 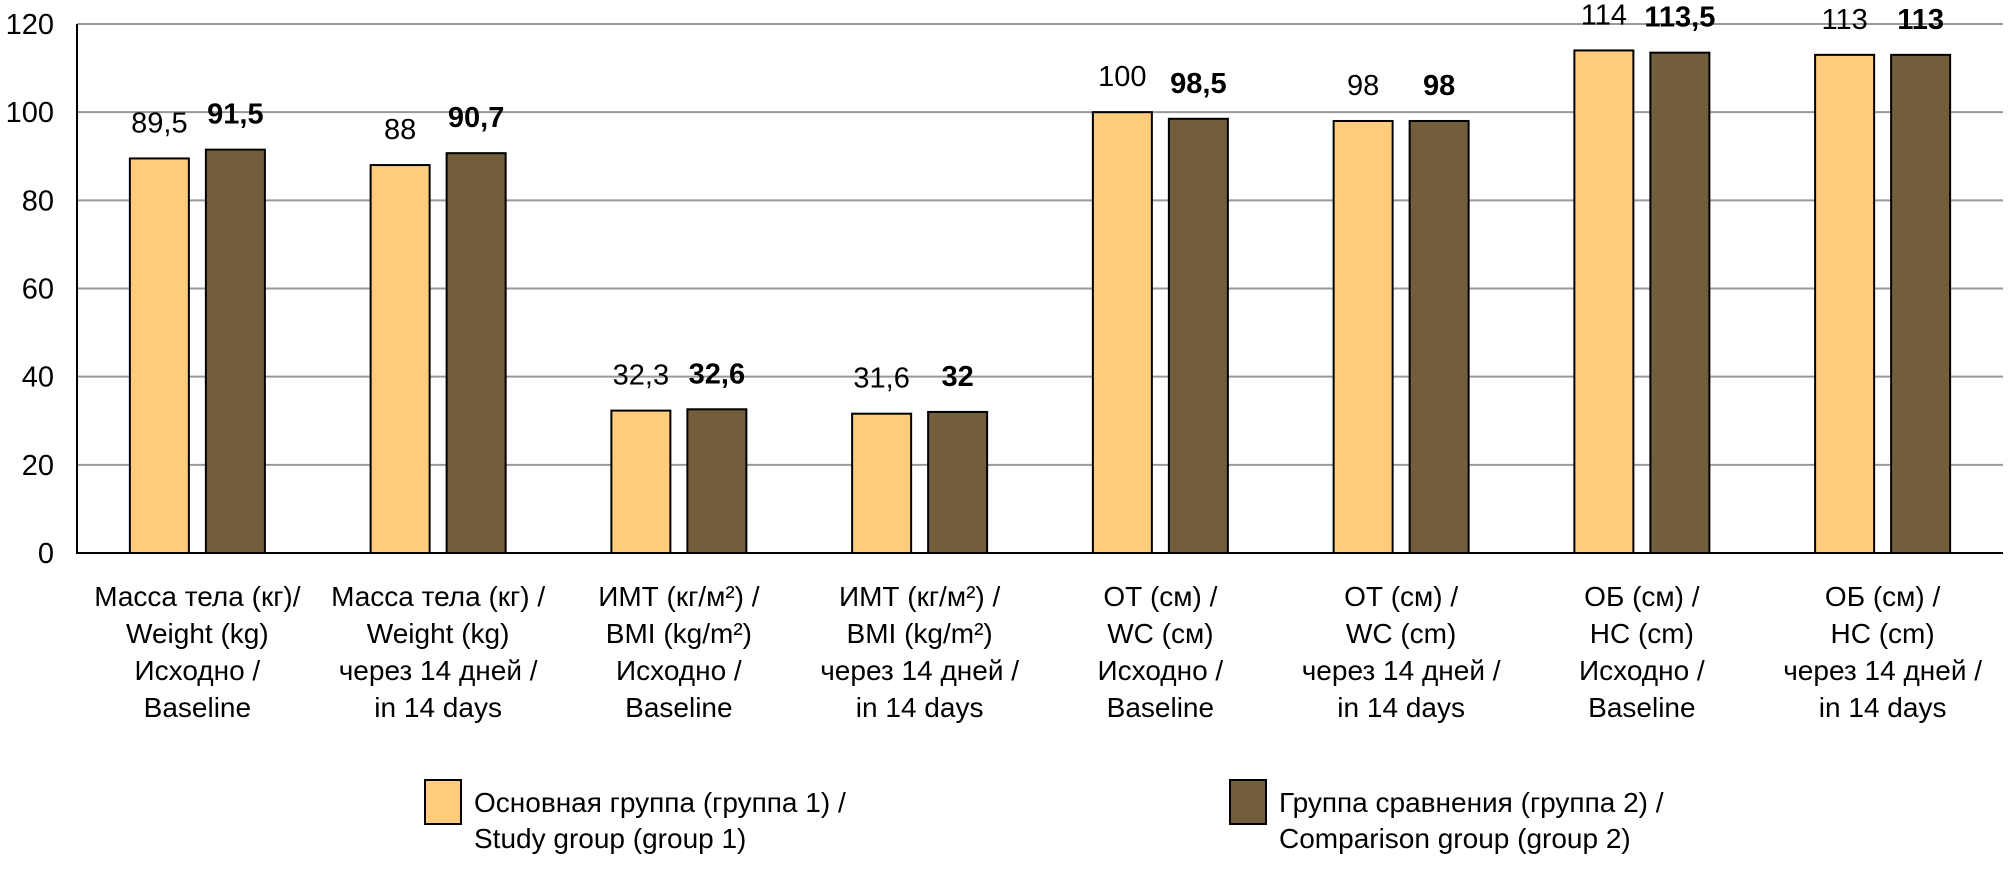 I want to click on x-tick-label: ОТ (см) / WC (см) Исходно / Baseline, so click(x=1161, y=652).